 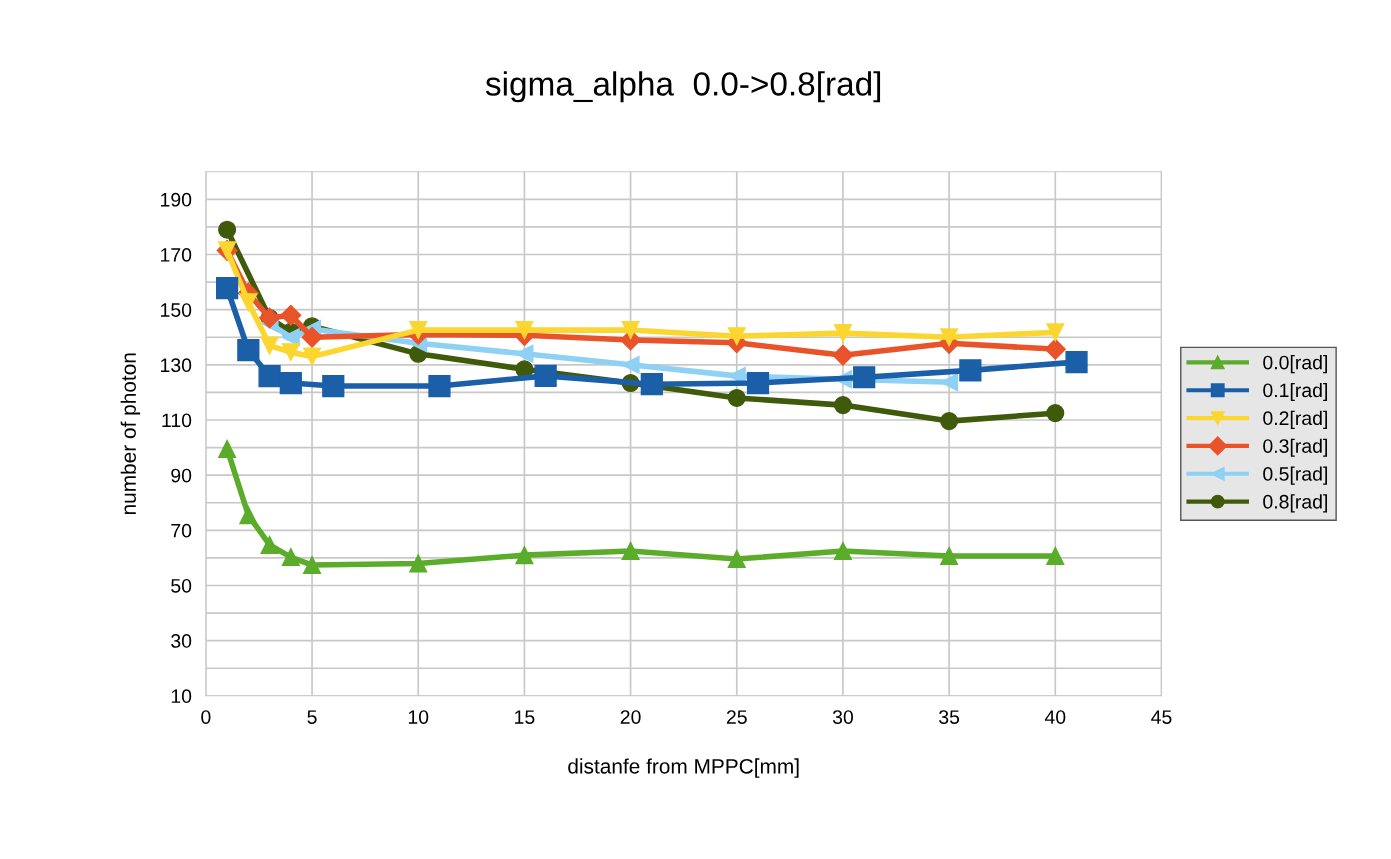 What do you see at coordinates (176, 365) in the screenshot?
I see `y-tick-label: 130` at bounding box center [176, 365].